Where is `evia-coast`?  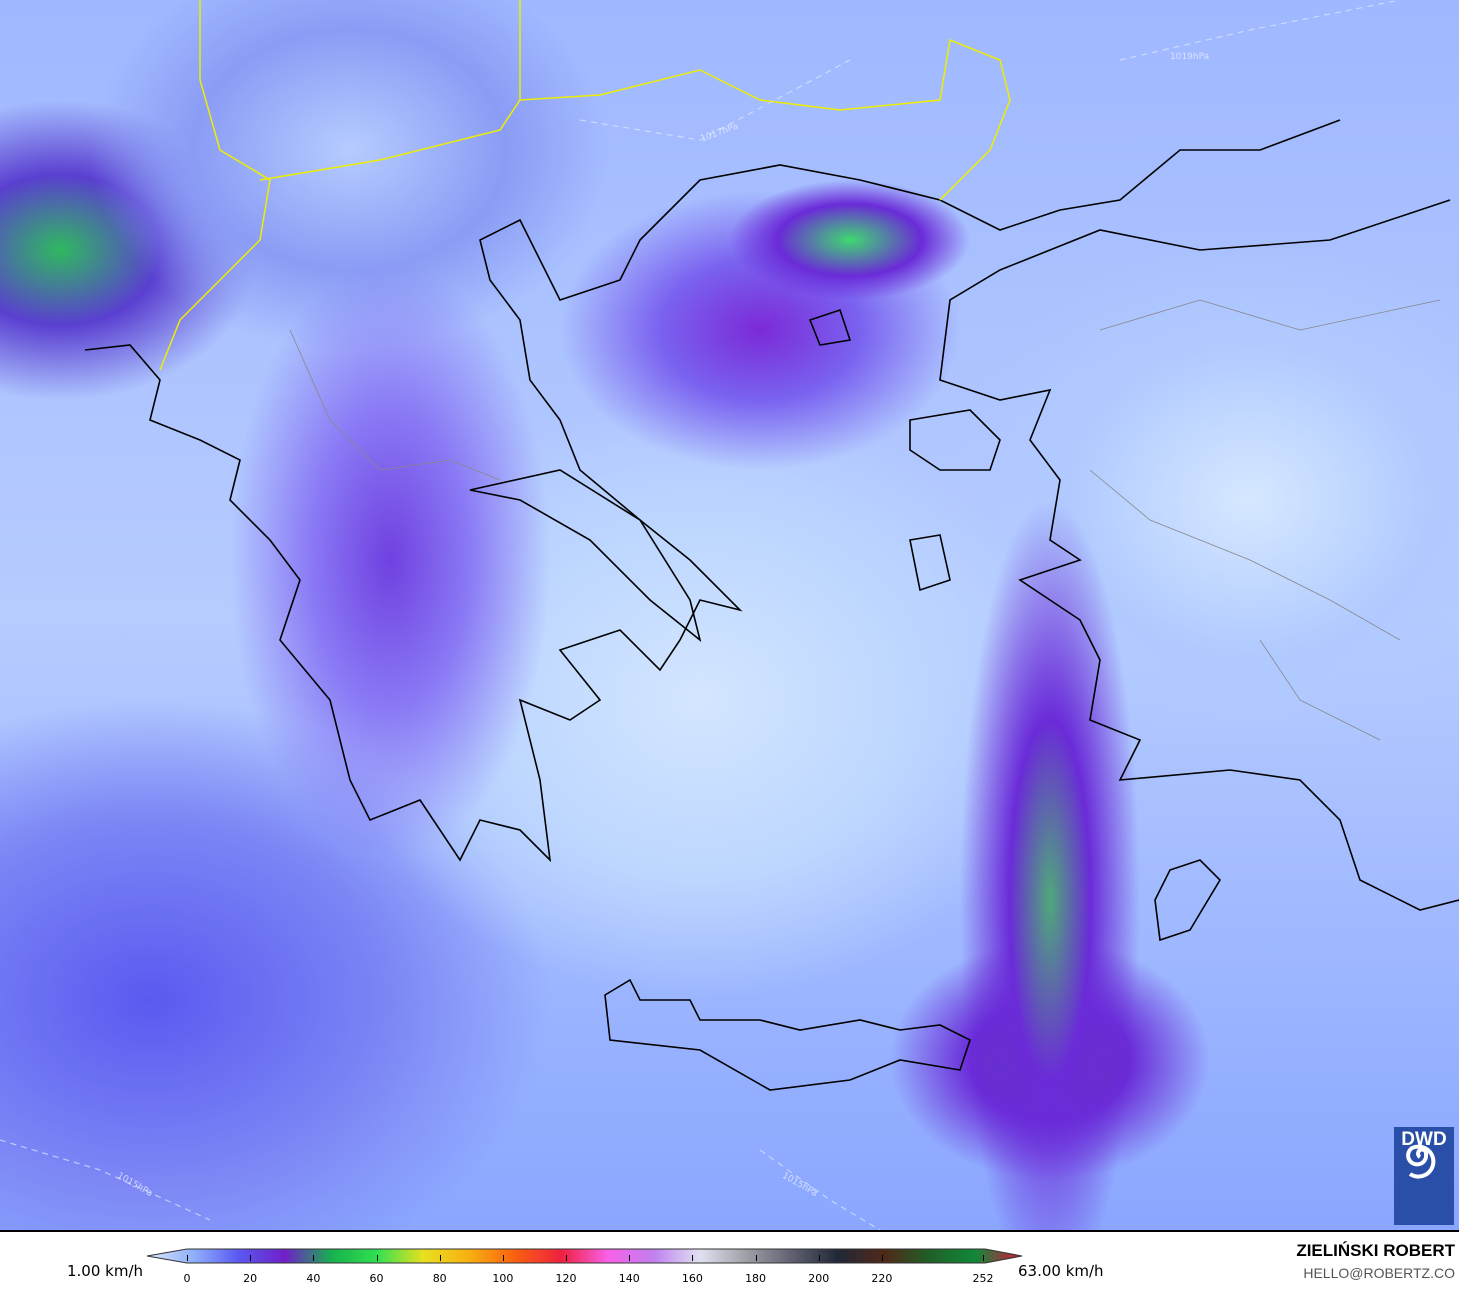
evia-coast is located at coordinates (585, 556).